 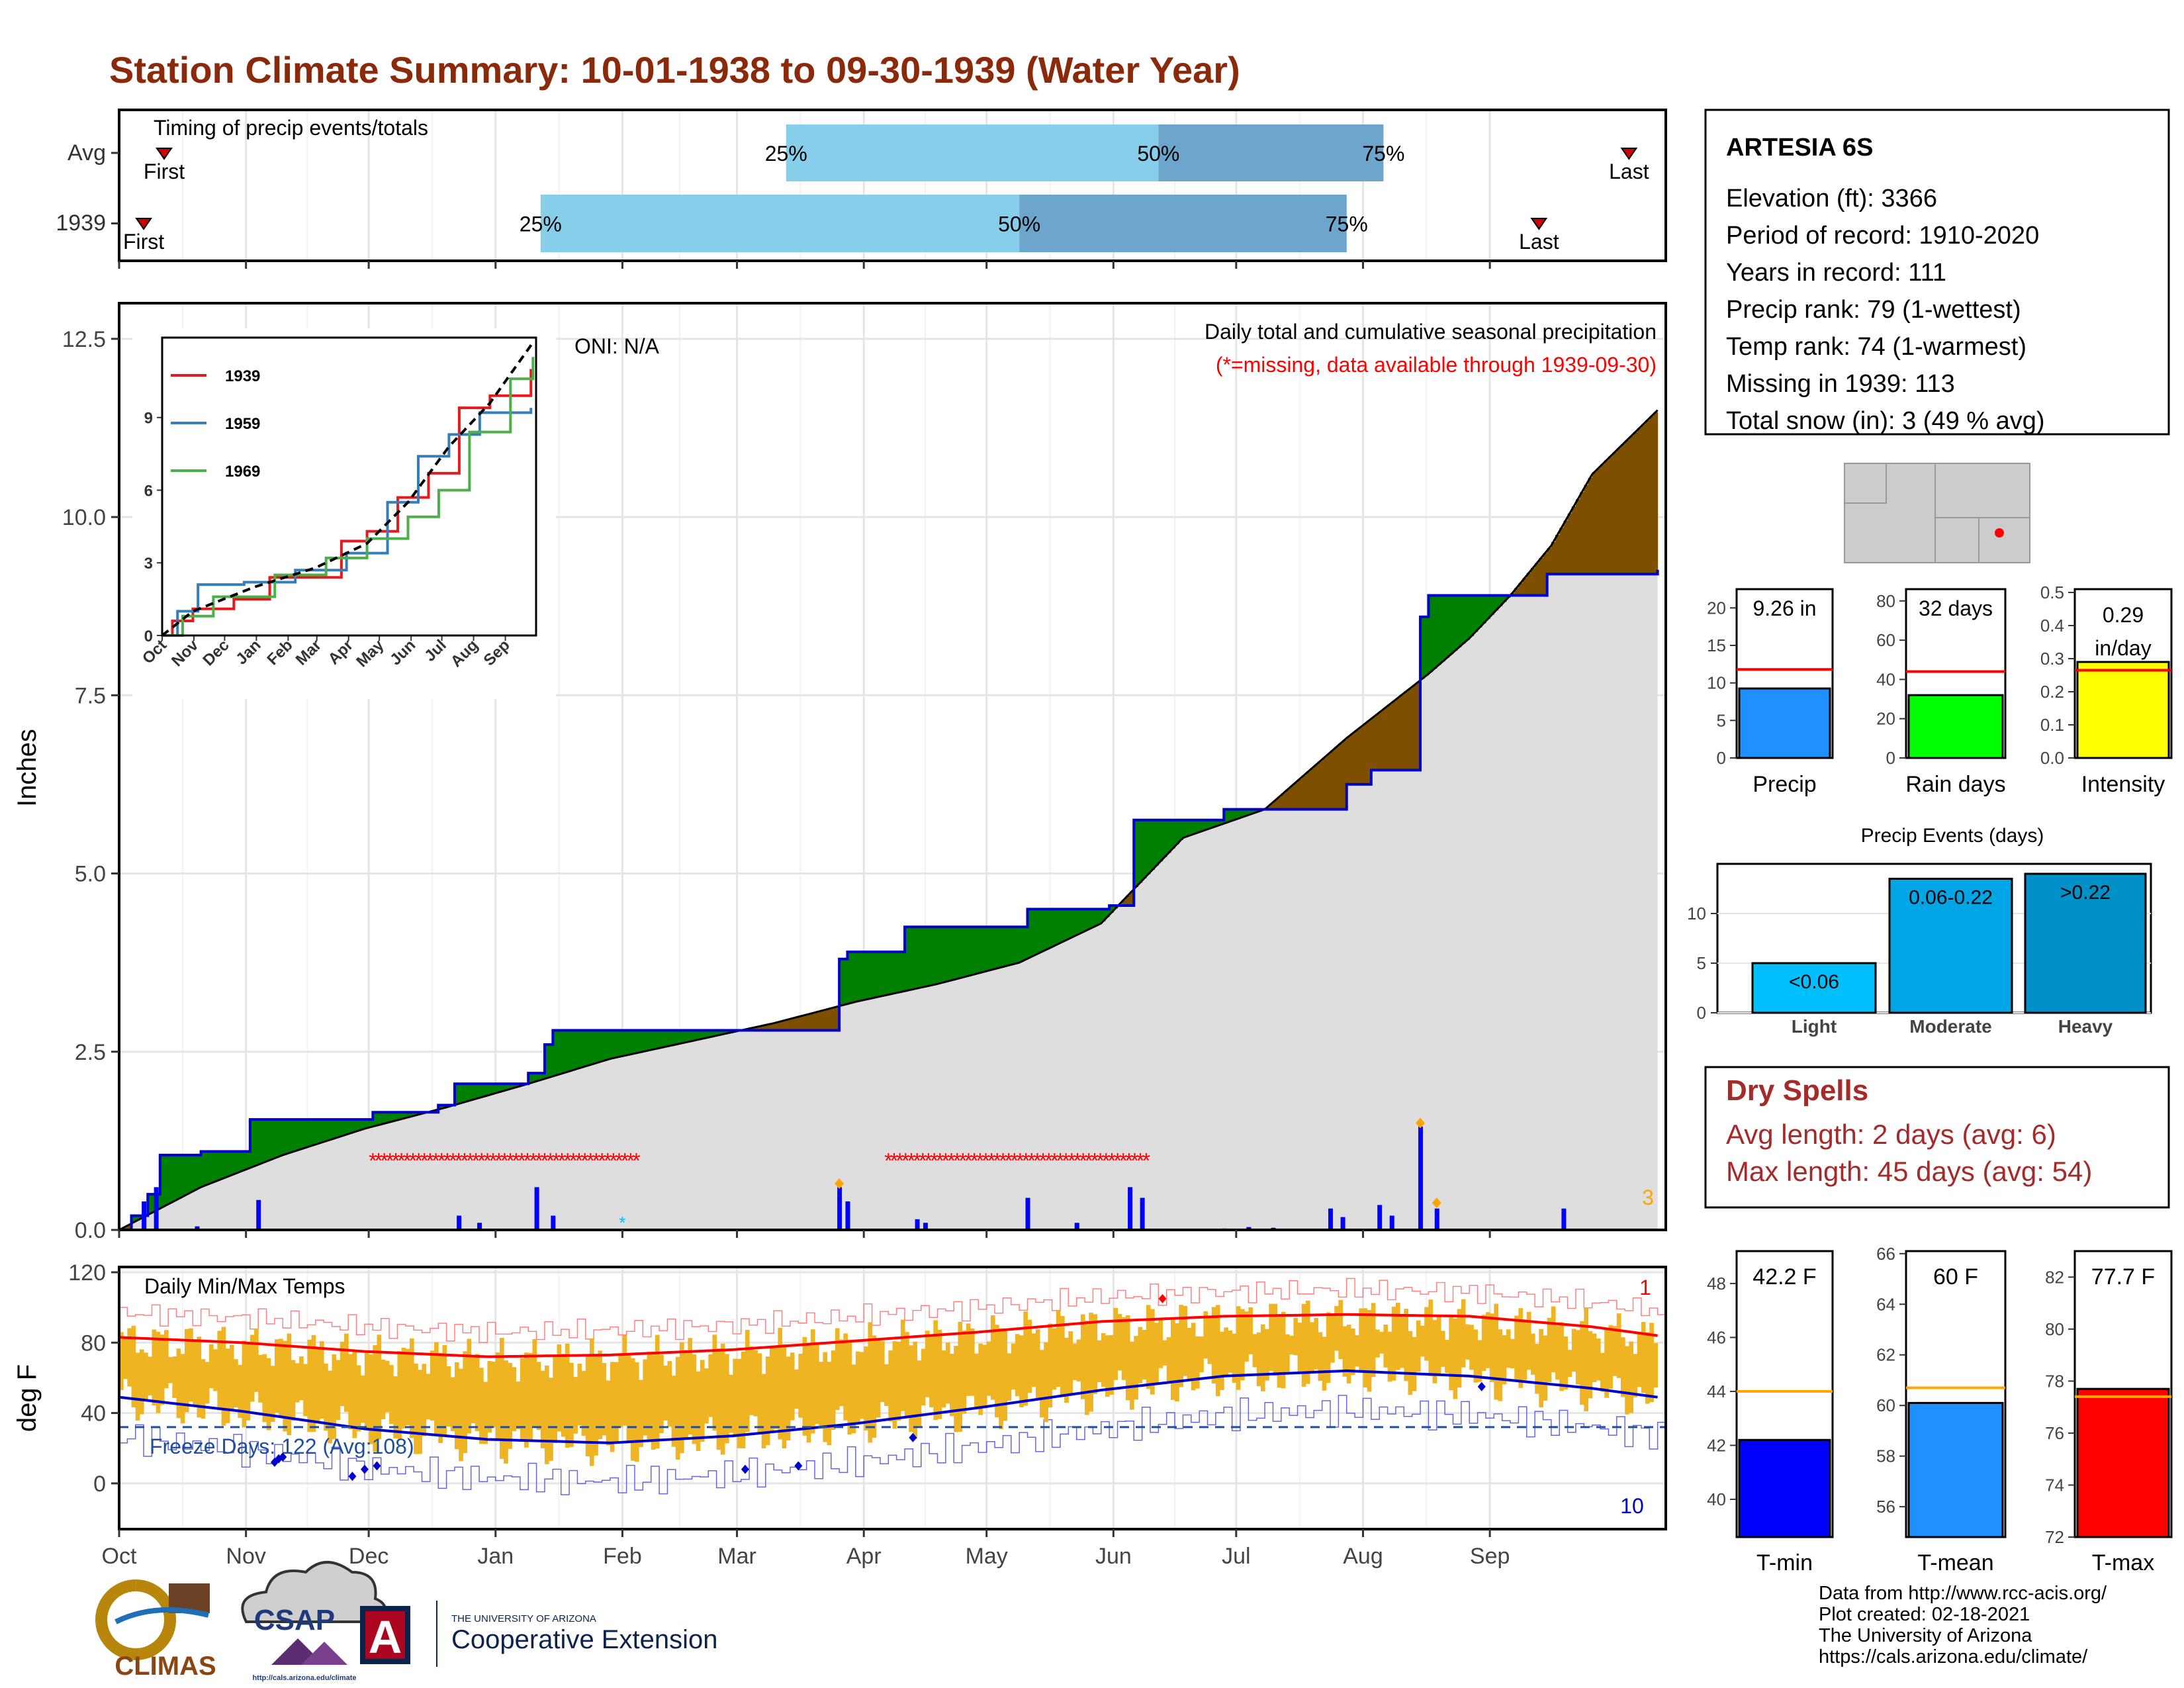 I want to click on mini-bar-tick-label: 64, so click(x=1885, y=1304).